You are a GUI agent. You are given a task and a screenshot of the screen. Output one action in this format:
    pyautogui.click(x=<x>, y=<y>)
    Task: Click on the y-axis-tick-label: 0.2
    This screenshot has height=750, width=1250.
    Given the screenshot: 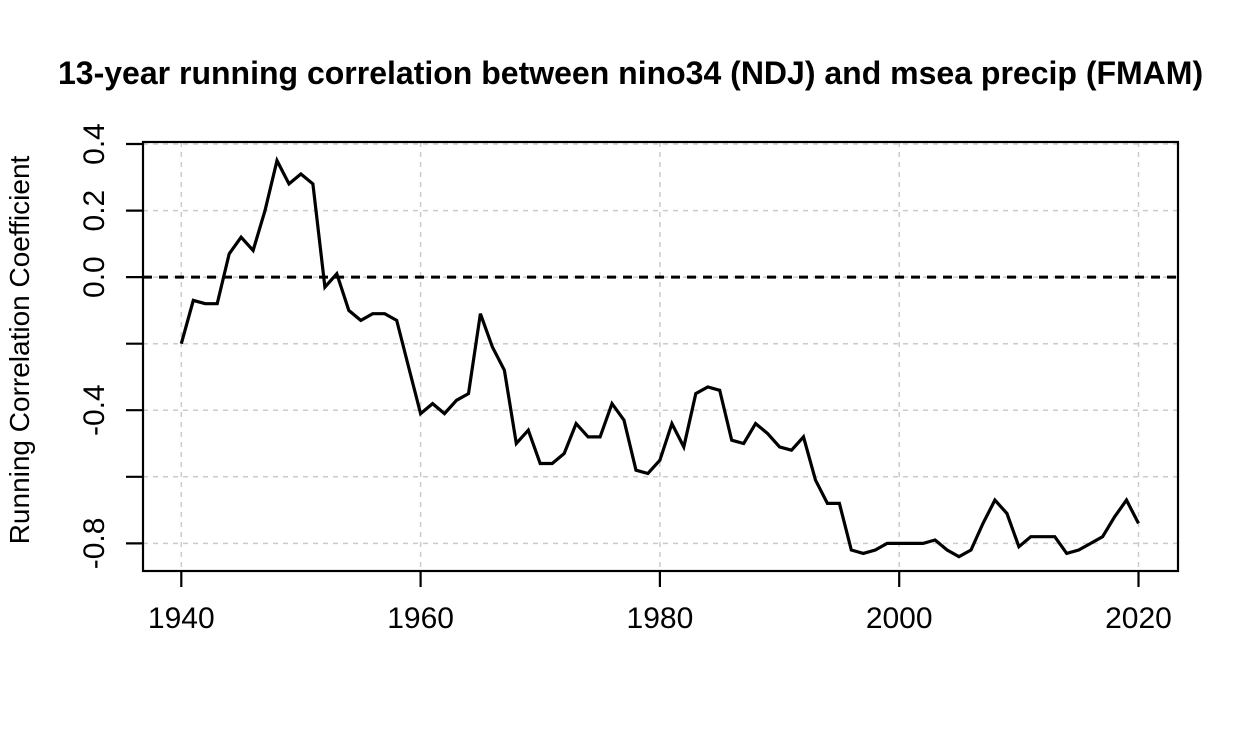 What is the action you would take?
    pyautogui.click(x=94, y=211)
    